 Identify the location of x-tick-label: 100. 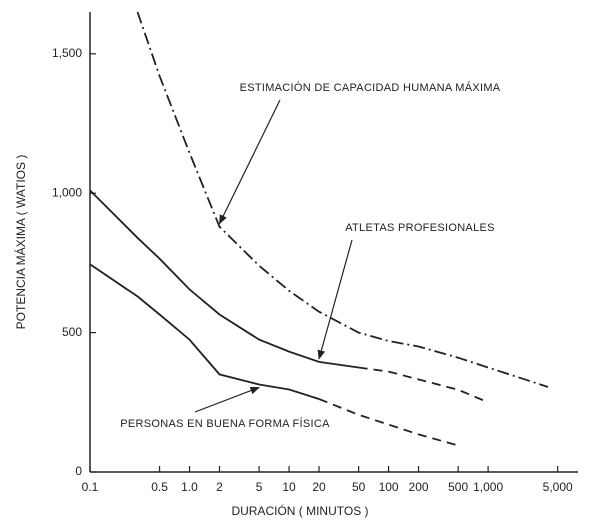
(389, 487).